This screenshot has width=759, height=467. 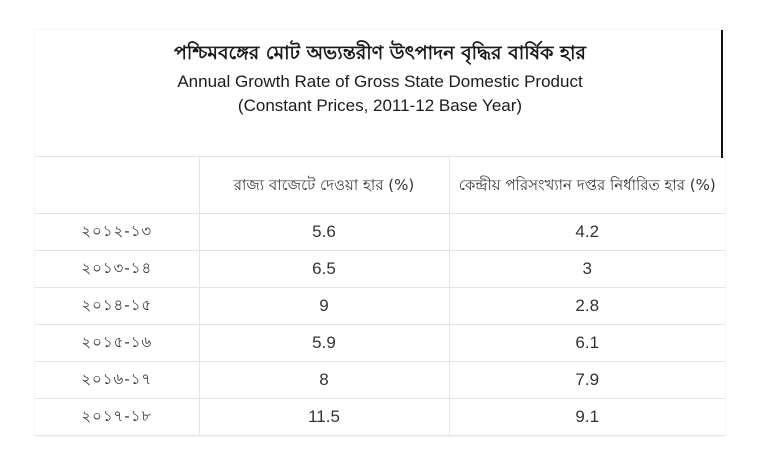 I want to click on year-cell: ২০১৬-১৭, so click(x=117, y=380).